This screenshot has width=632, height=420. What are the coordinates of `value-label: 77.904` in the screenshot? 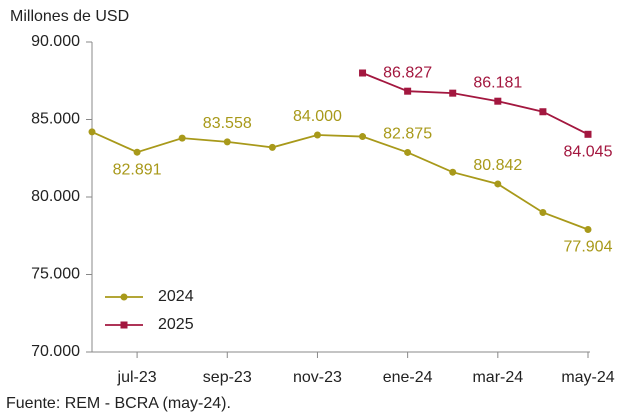 It's located at (588, 247).